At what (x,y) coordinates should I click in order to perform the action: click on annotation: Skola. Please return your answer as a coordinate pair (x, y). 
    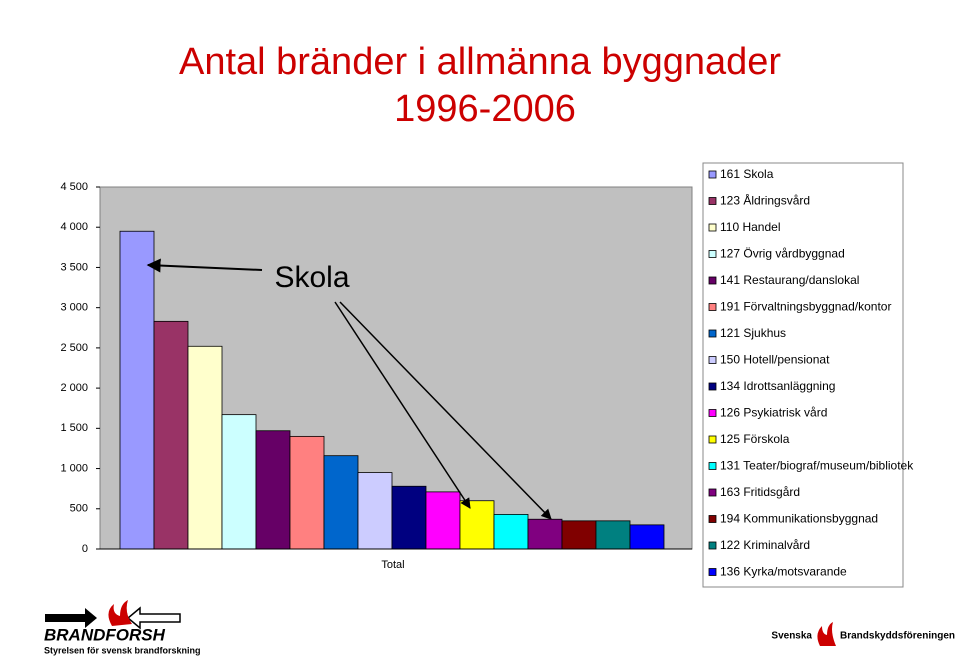
    Looking at the image, I should click on (311, 277).